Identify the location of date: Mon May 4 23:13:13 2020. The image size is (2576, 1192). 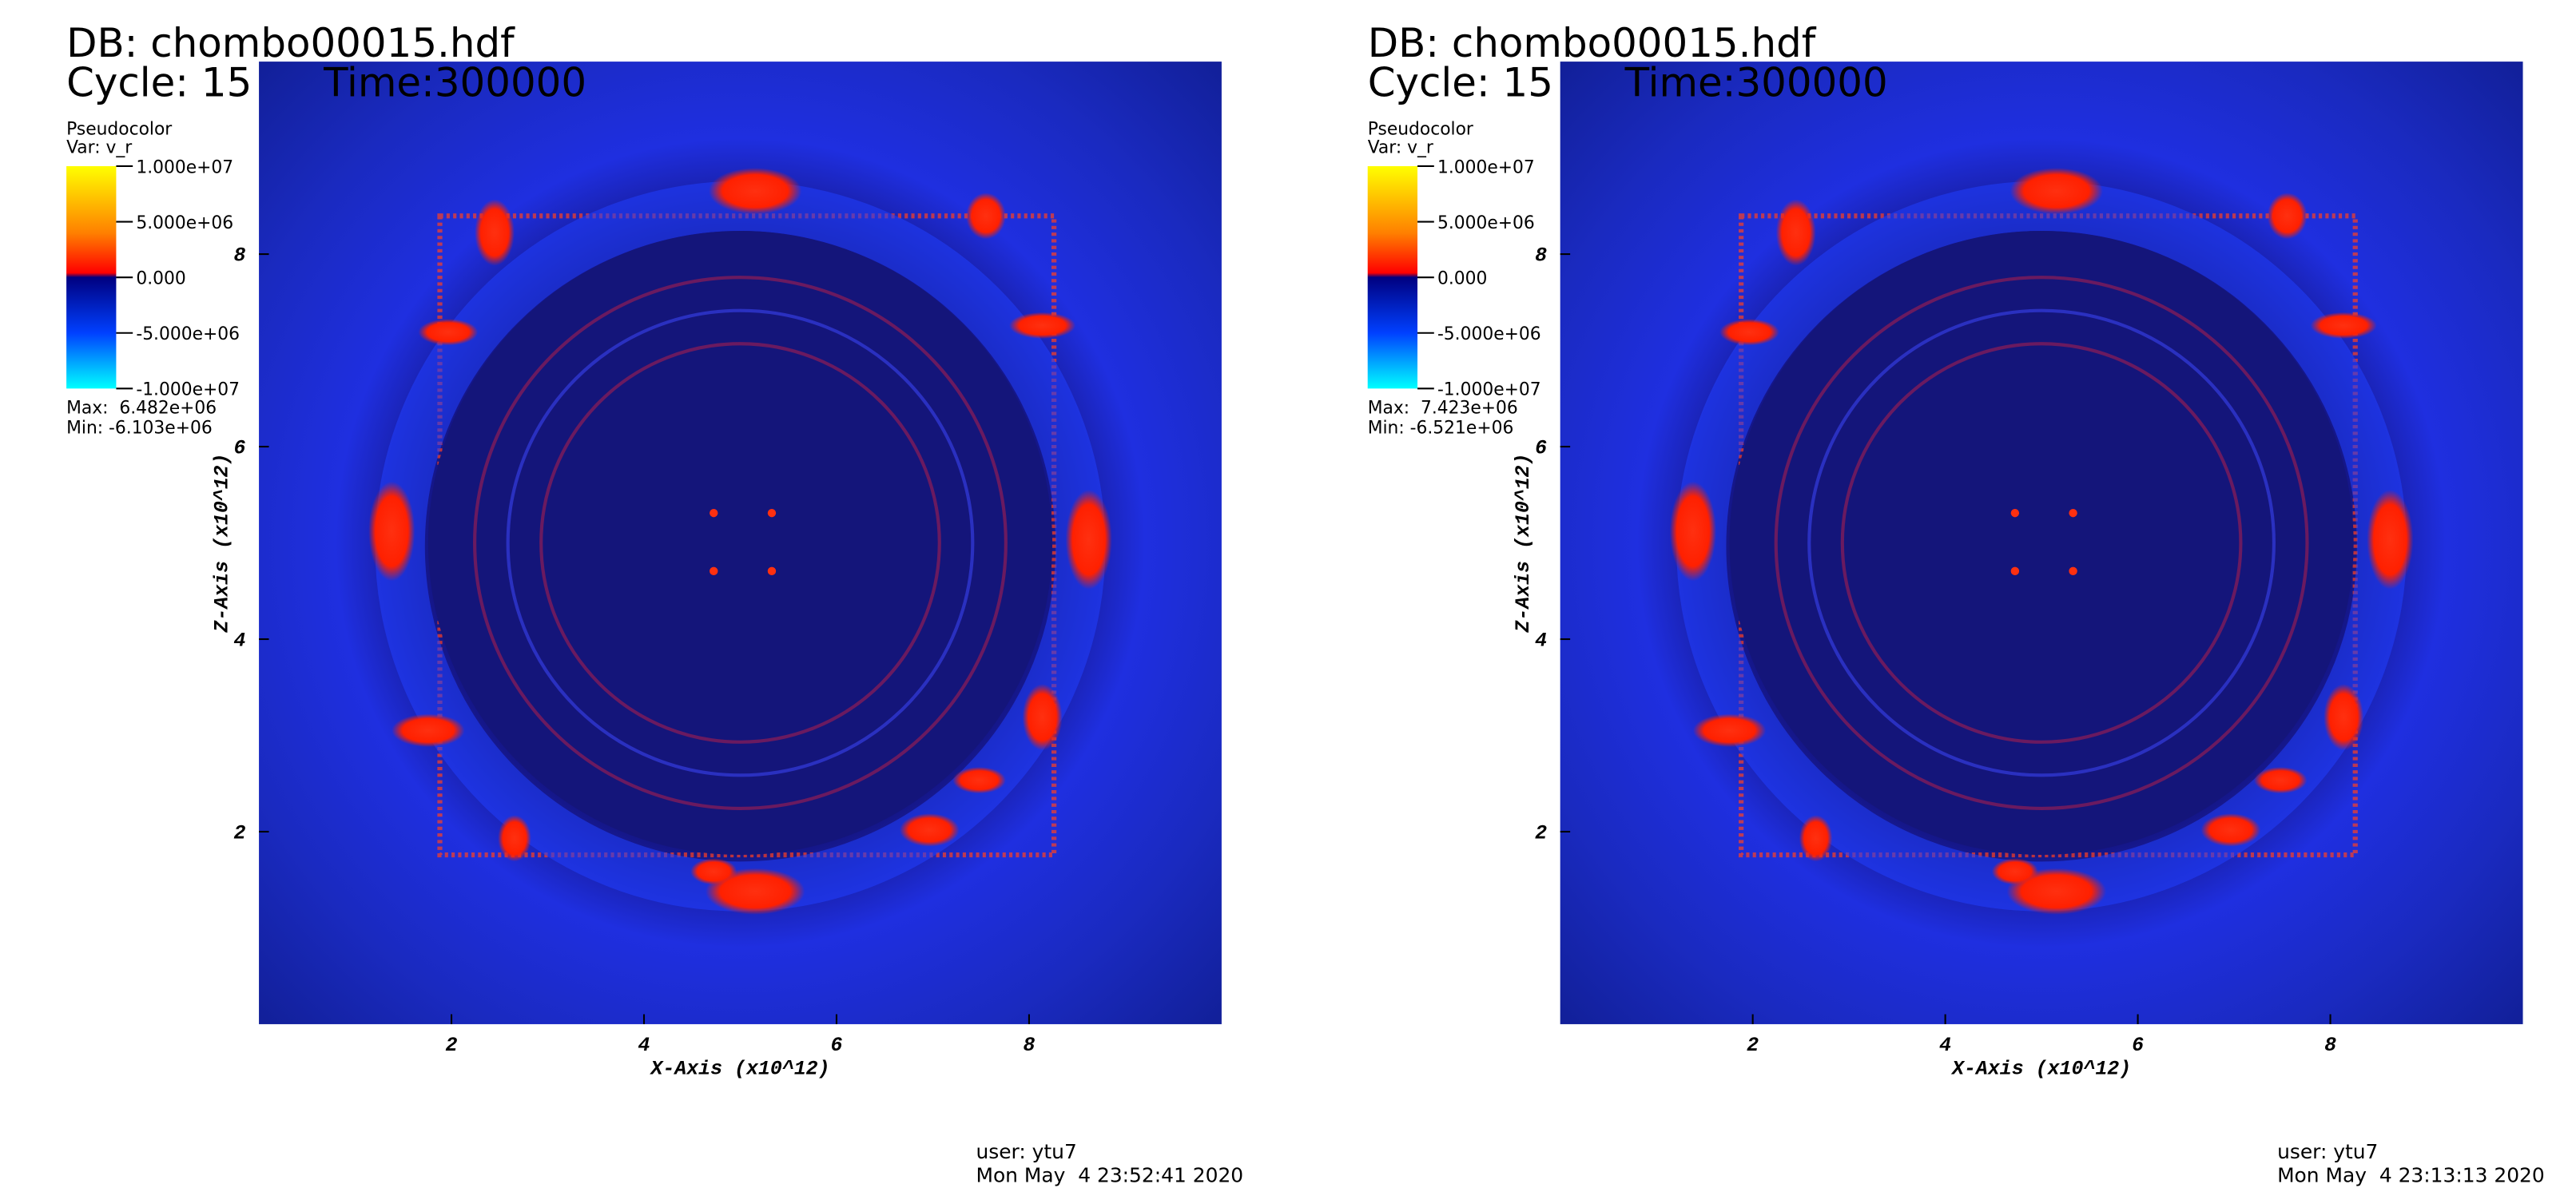
(2411, 1174).